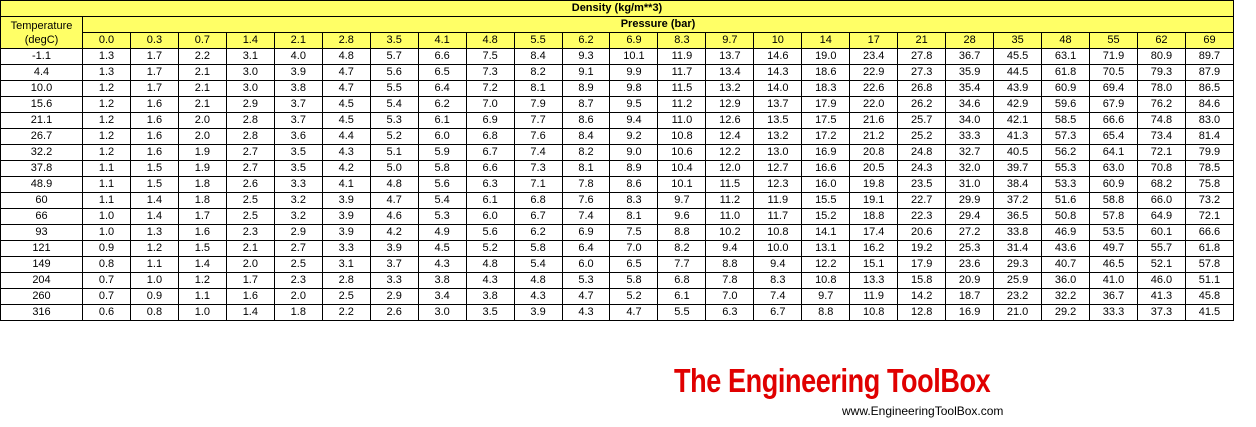  I want to click on density-cell: 23.6, so click(970, 264).